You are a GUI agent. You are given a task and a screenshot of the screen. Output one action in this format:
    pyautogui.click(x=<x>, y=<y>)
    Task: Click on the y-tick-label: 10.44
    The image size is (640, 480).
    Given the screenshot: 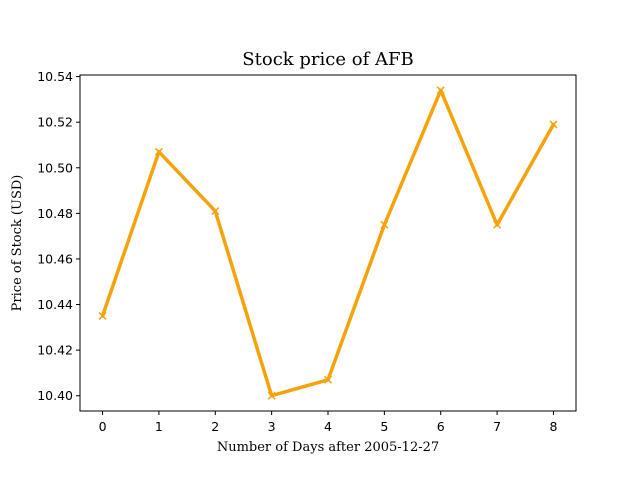 What is the action you would take?
    pyautogui.click(x=55, y=304)
    